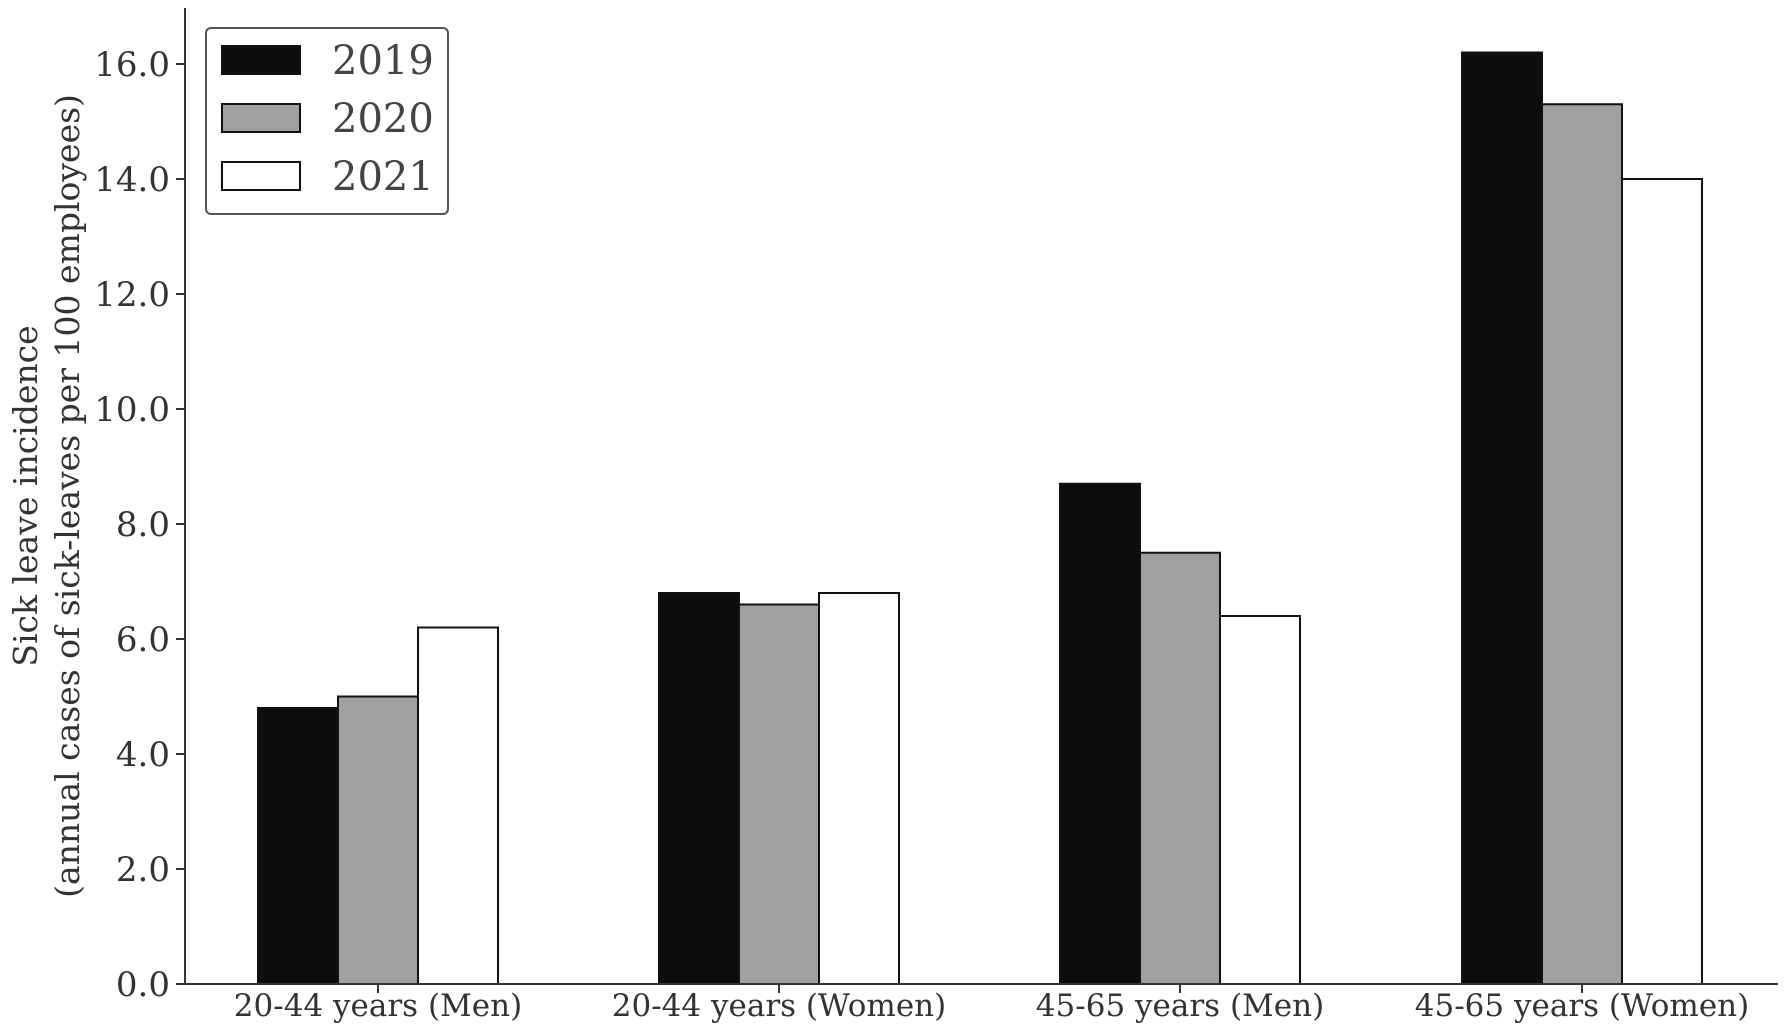 The width and height of the screenshot is (1784, 1034). Describe the element at coordinates (143, 525) in the screenshot. I see `y-tick-label: 8.0` at that location.